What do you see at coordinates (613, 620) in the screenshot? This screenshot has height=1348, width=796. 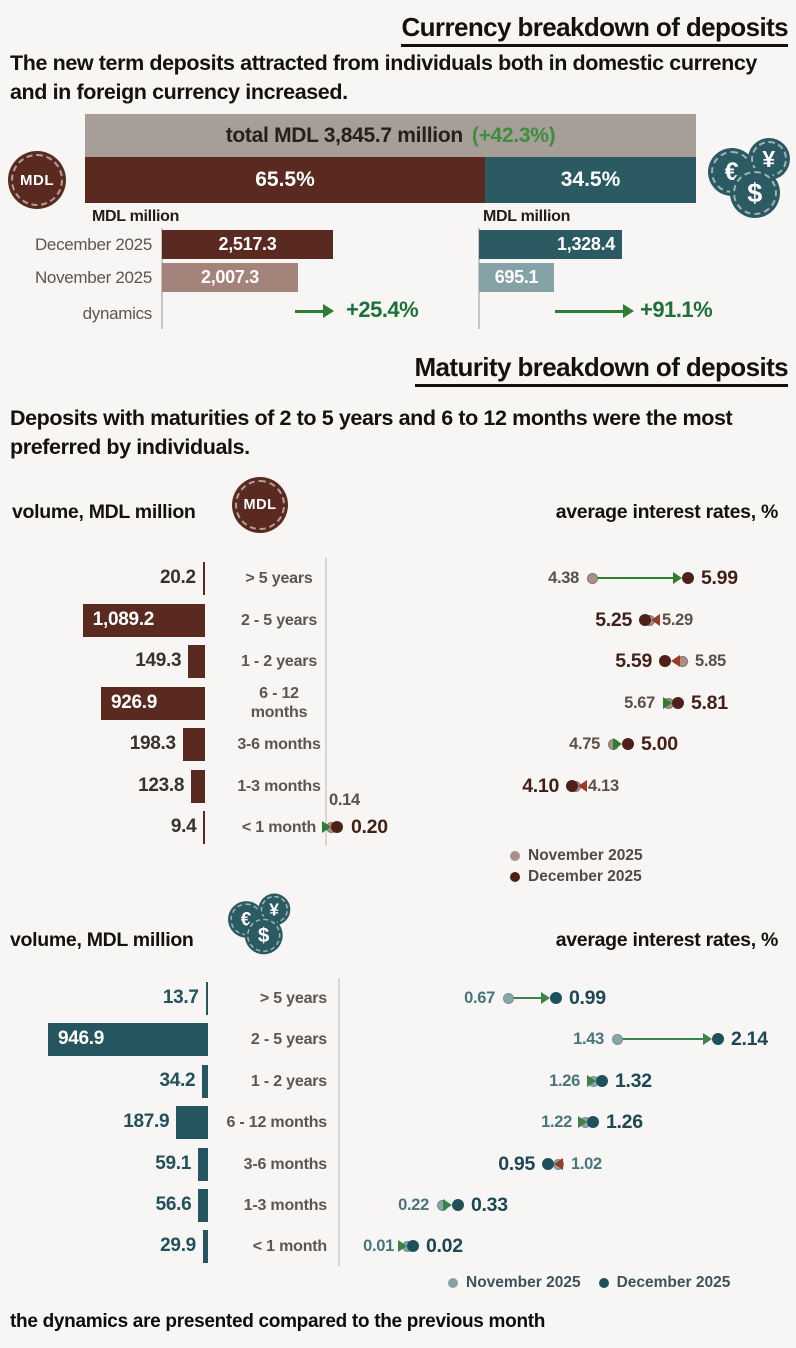 I see `december-rate-label: 5.25` at bounding box center [613, 620].